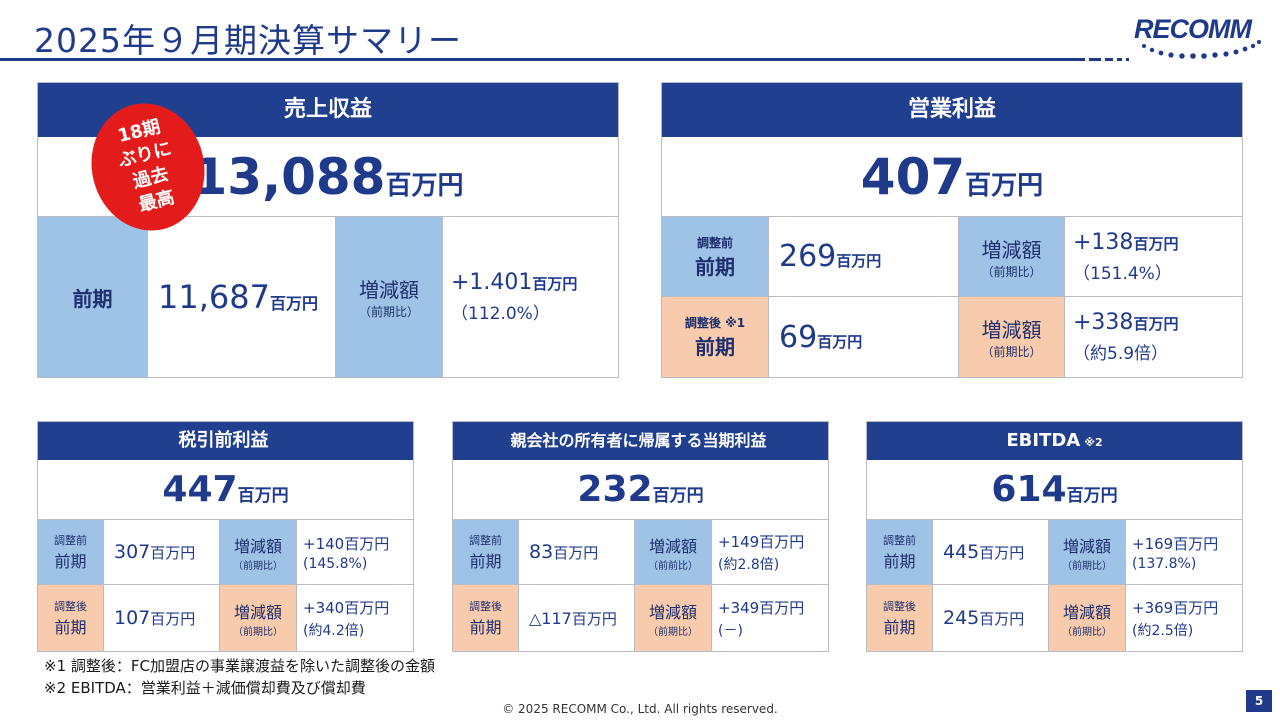 This screenshot has height=720, width=1280. Describe the element at coordinates (770, 552) in the screenshot. I see `row-change-cell: +149百万円 (約2.8倍)` at that location.